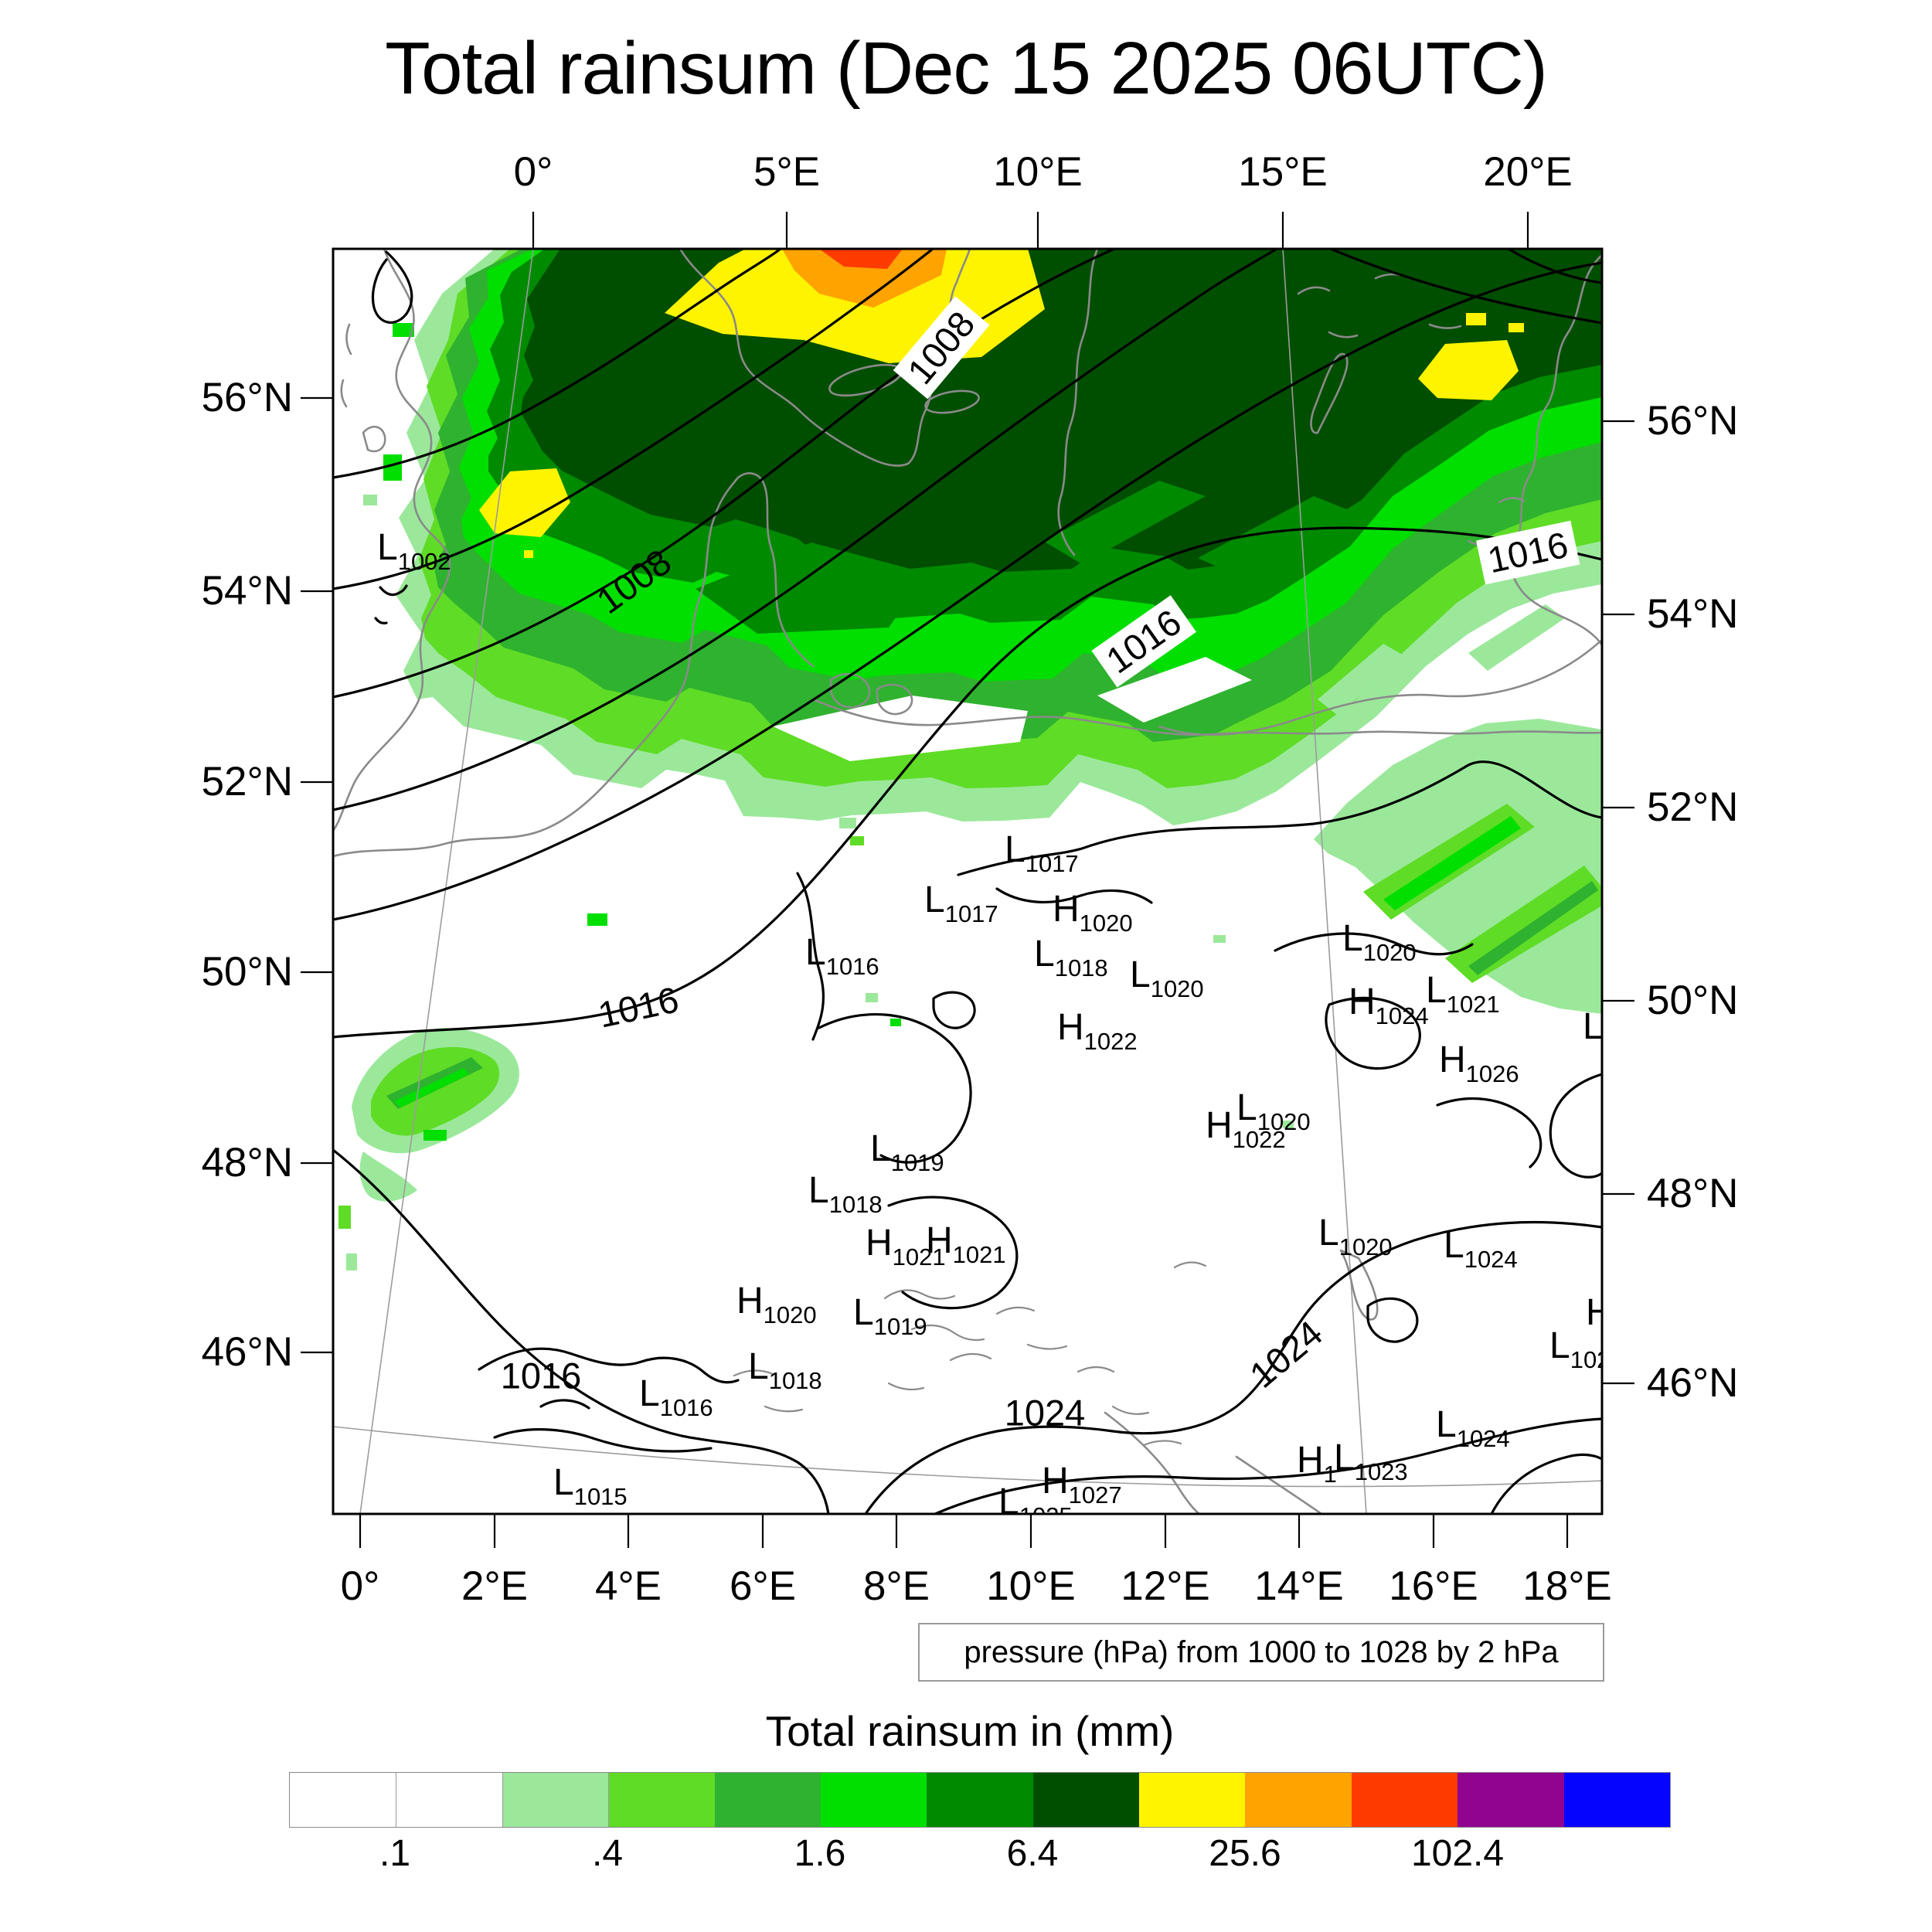  I want to click on colorbar-cell-c7, so click(980, 1800).